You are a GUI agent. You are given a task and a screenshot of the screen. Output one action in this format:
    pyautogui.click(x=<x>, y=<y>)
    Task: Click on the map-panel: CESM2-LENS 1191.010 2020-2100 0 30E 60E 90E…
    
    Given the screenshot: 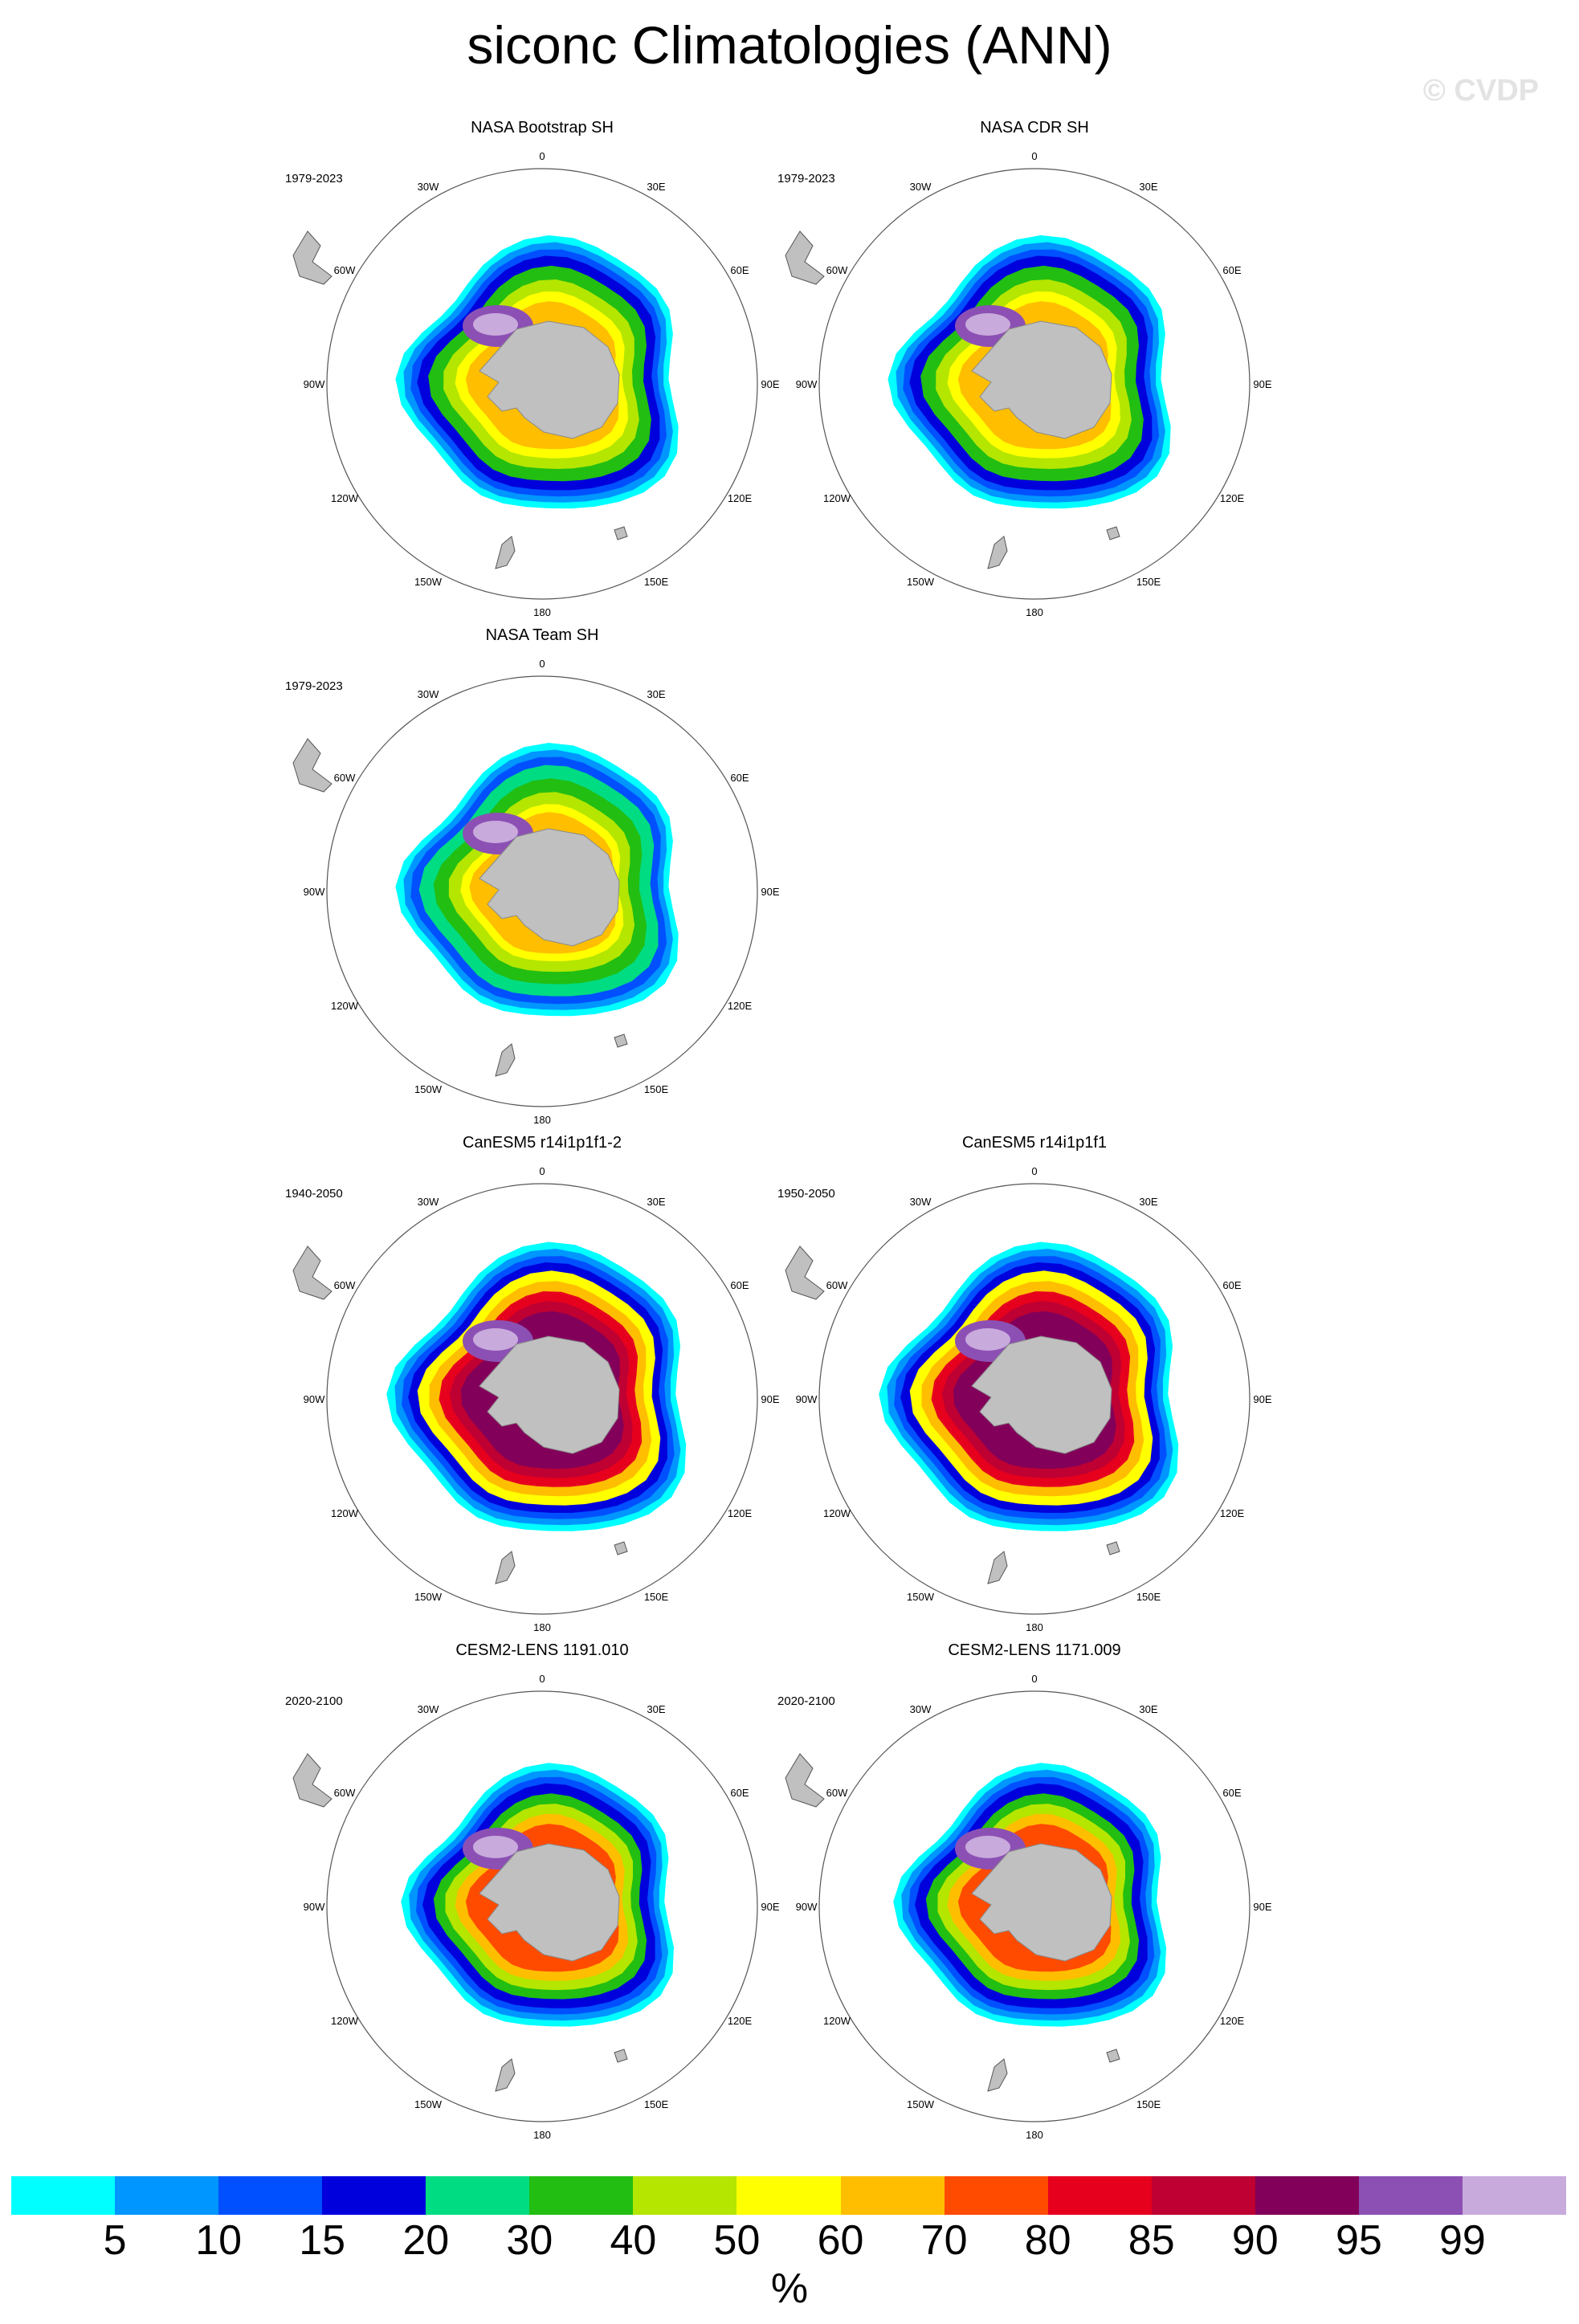 What is the action you would take?
    pyautogui.click(x=542, y=1890)
    